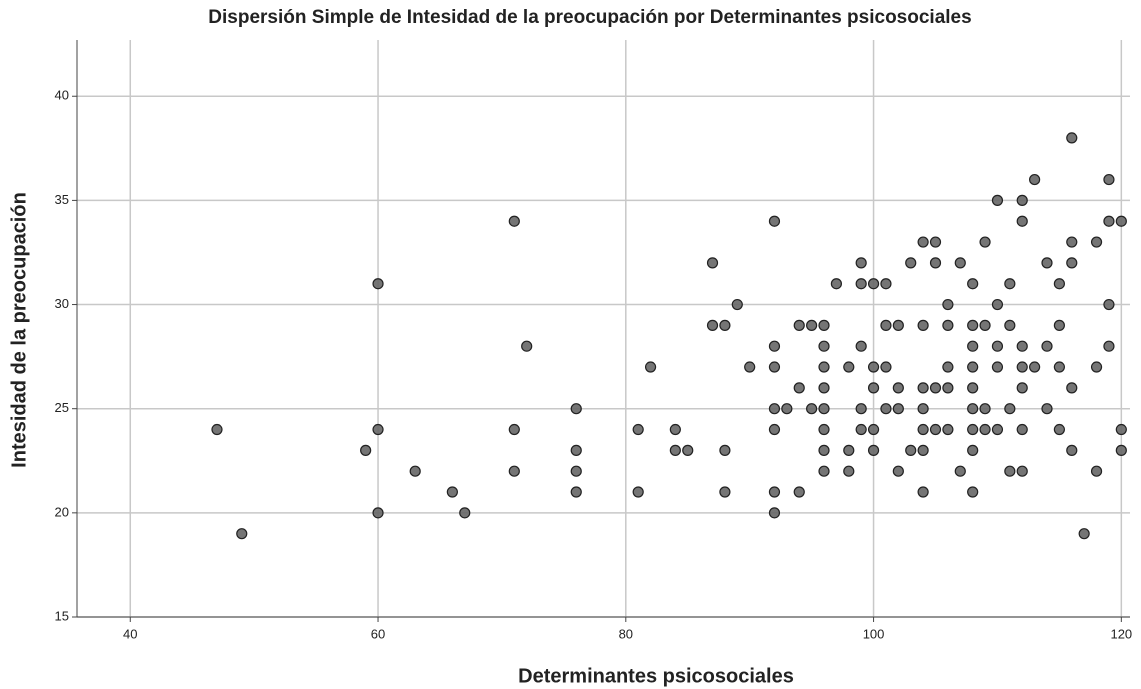 The image size is (1141, 689). Describe the element at coordinates (656, 676) in the screenshot. I see `x-axis-label: Determinantes psicosociales` at that location.